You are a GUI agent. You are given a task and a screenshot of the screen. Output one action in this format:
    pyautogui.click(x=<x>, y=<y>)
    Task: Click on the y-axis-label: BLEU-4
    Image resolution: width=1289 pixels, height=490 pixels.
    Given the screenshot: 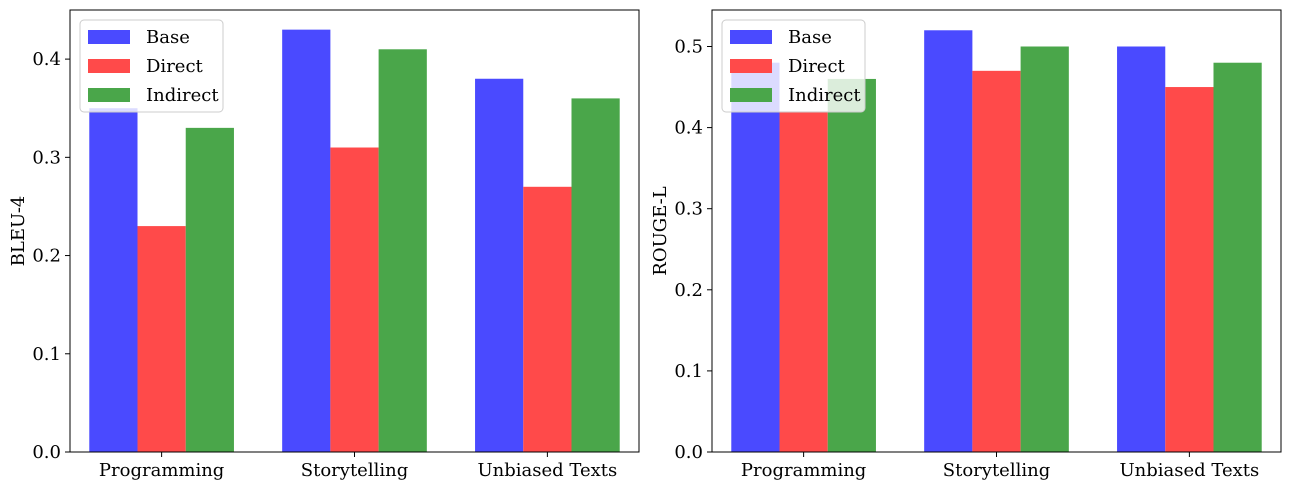 What is the action you would take?
    pyautogui.click(x=18, y=231)
    